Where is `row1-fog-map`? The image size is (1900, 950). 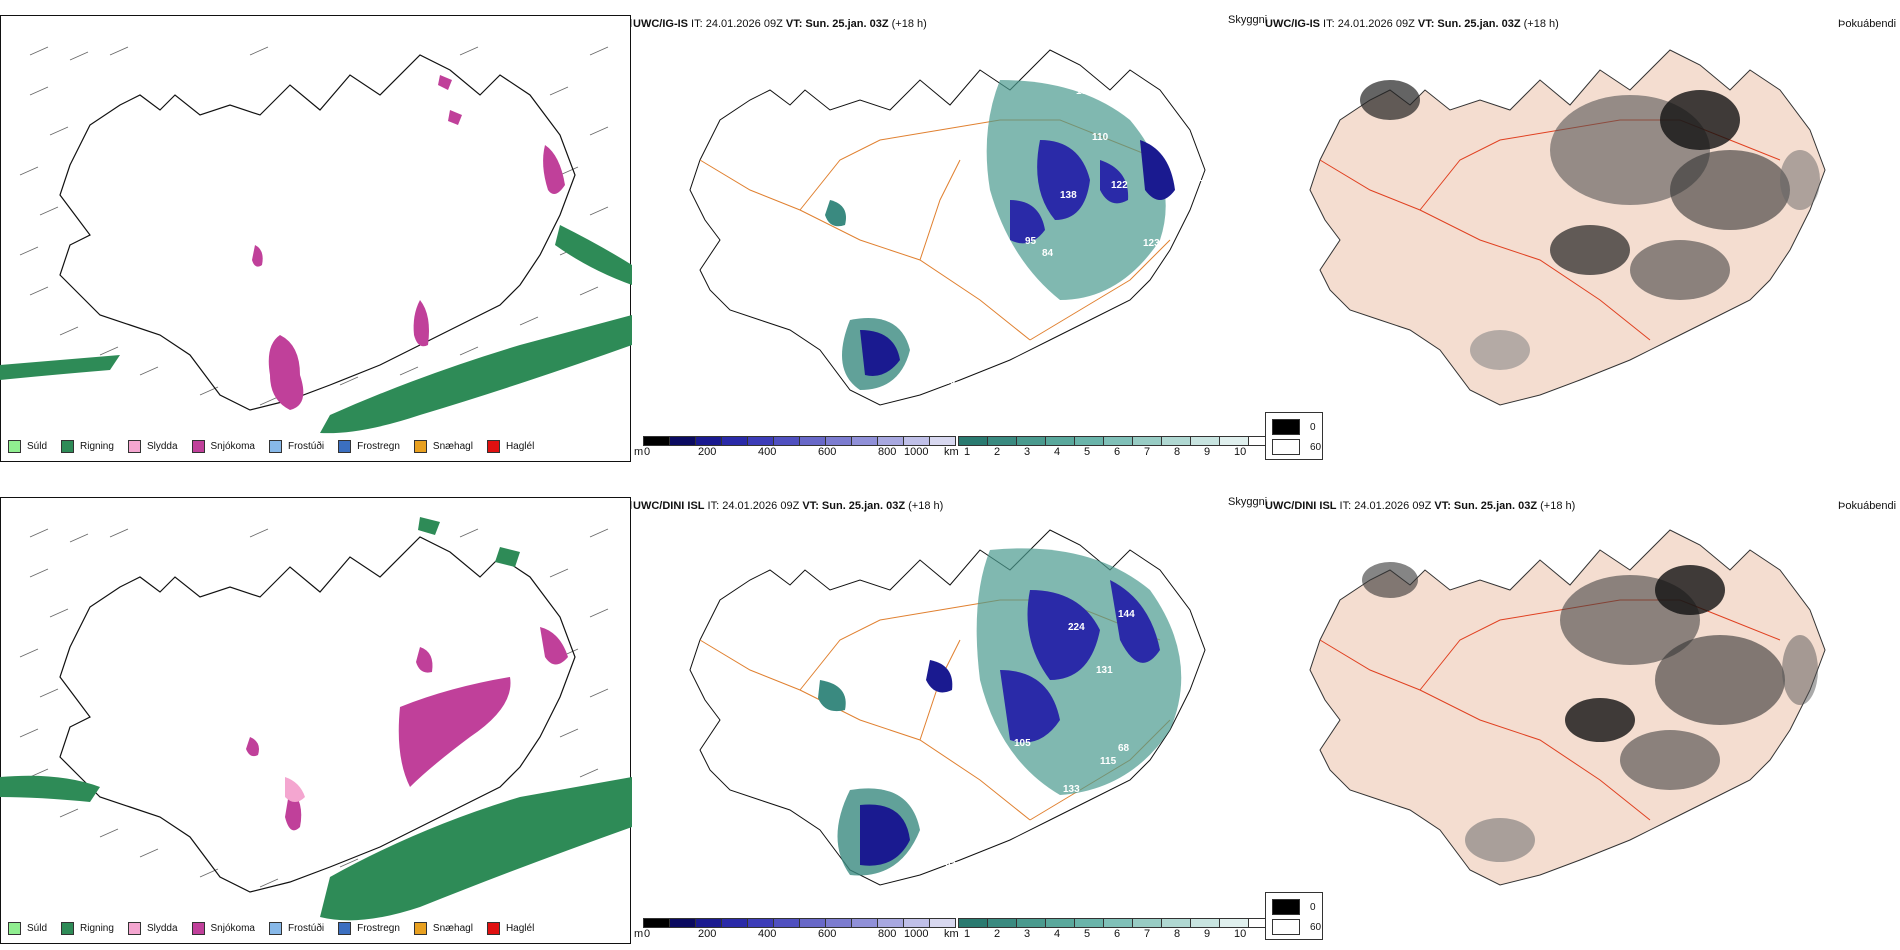
row1-fog-map is located at coordinates (1567, 227).